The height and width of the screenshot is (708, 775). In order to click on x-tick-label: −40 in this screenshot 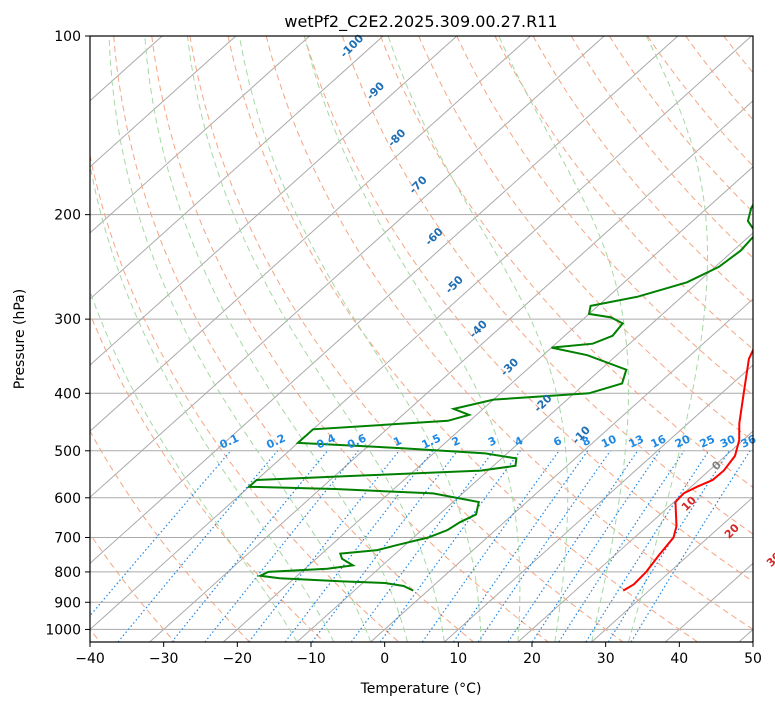, I will do `click(90, 659)`.